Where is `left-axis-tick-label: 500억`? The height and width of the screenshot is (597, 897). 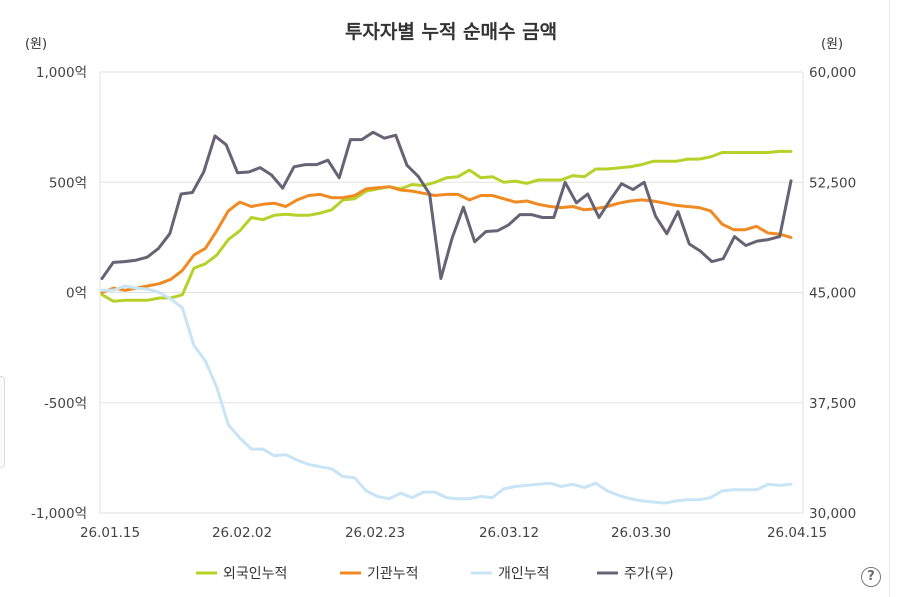 left-axis-tick-label: 500억 is located at coordinates (68, 183).